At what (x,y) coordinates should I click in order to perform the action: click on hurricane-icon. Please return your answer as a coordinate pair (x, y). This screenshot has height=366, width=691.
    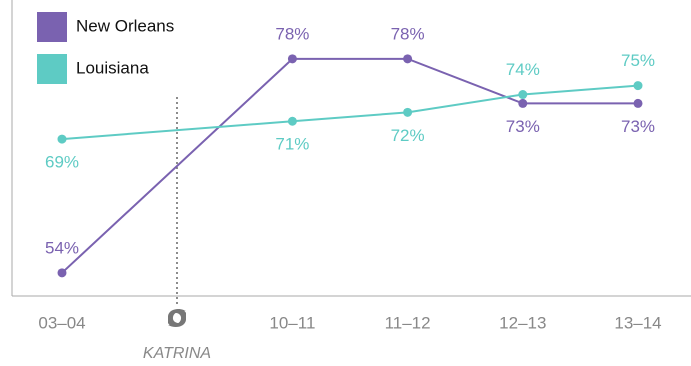
    Looking at the image, I should click on (177, 318).